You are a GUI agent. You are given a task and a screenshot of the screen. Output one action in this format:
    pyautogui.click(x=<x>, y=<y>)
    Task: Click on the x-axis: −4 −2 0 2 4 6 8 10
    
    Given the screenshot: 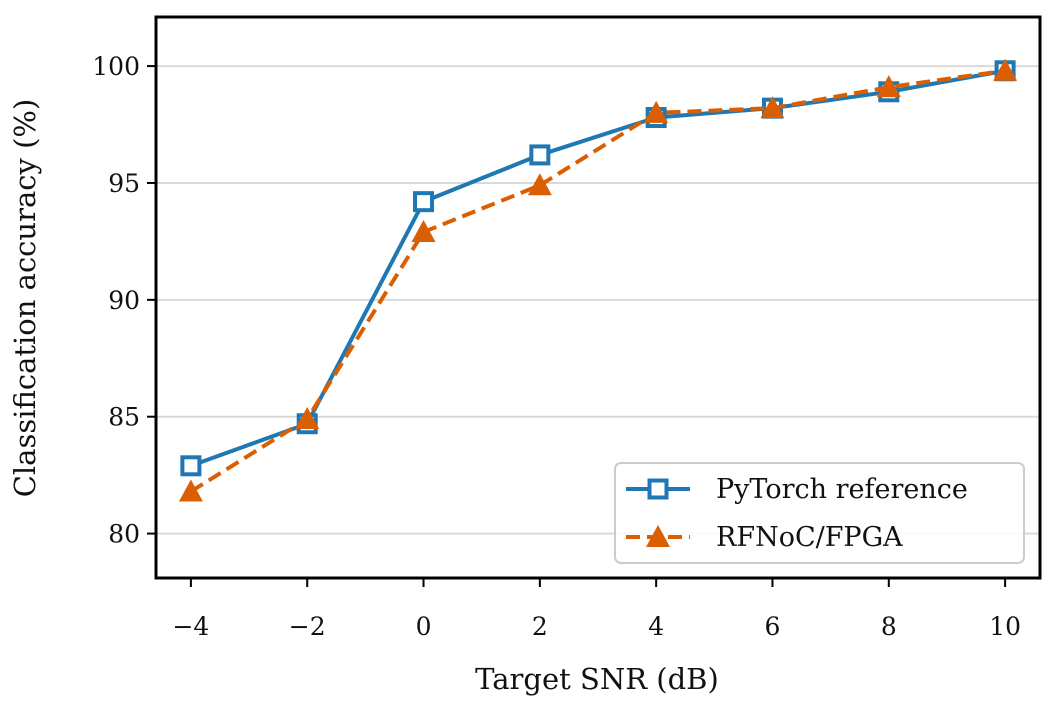 What is the action you would take?
    pyautogui.click(x=596, y=609)
    